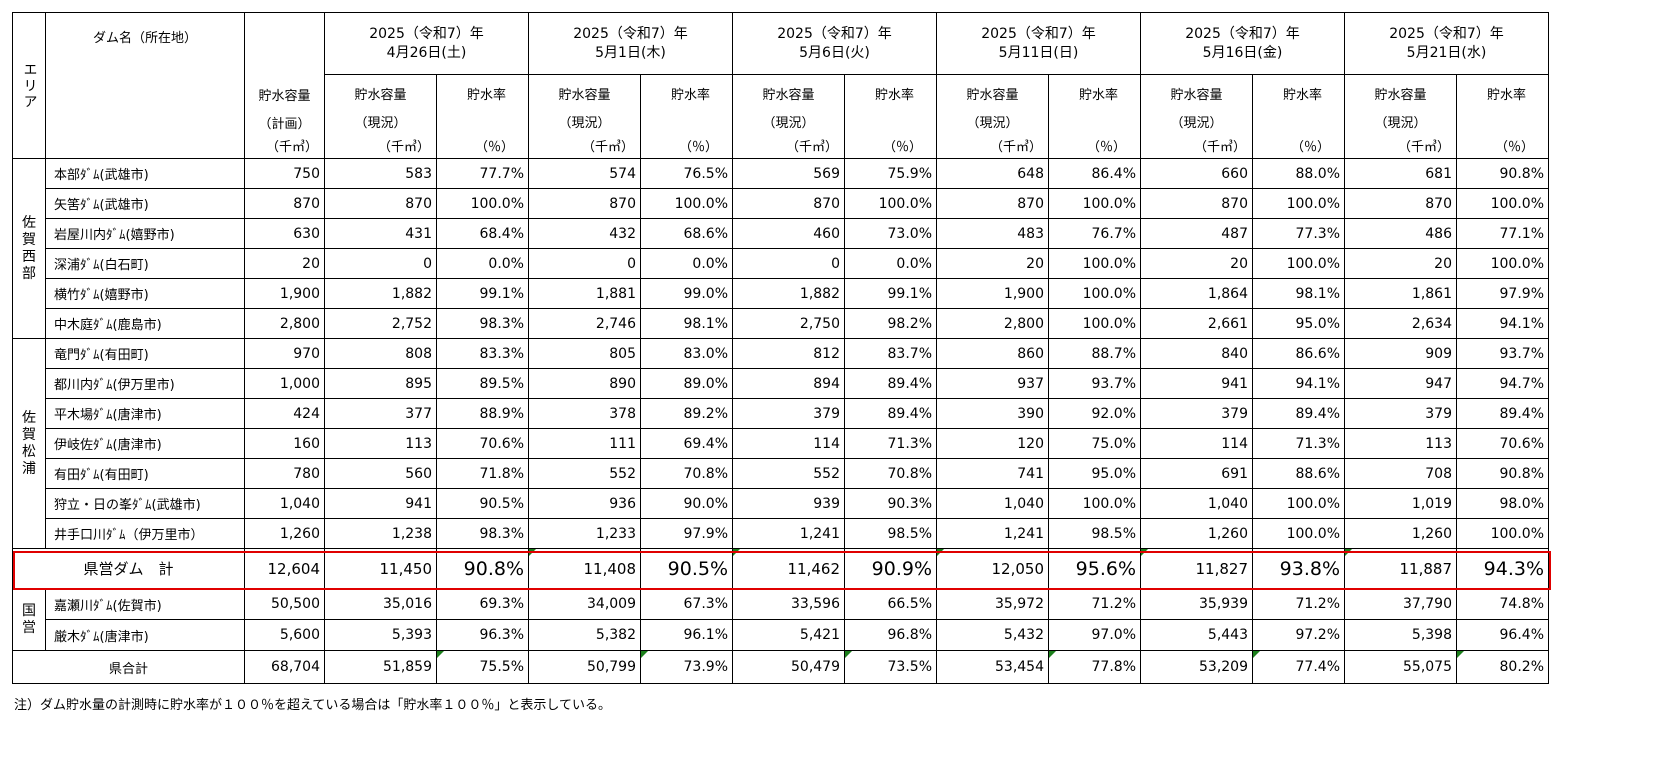 This screenshot has height=758, width=1656. I want to click on capacity-now-value: 5,432, so click(992, 635).